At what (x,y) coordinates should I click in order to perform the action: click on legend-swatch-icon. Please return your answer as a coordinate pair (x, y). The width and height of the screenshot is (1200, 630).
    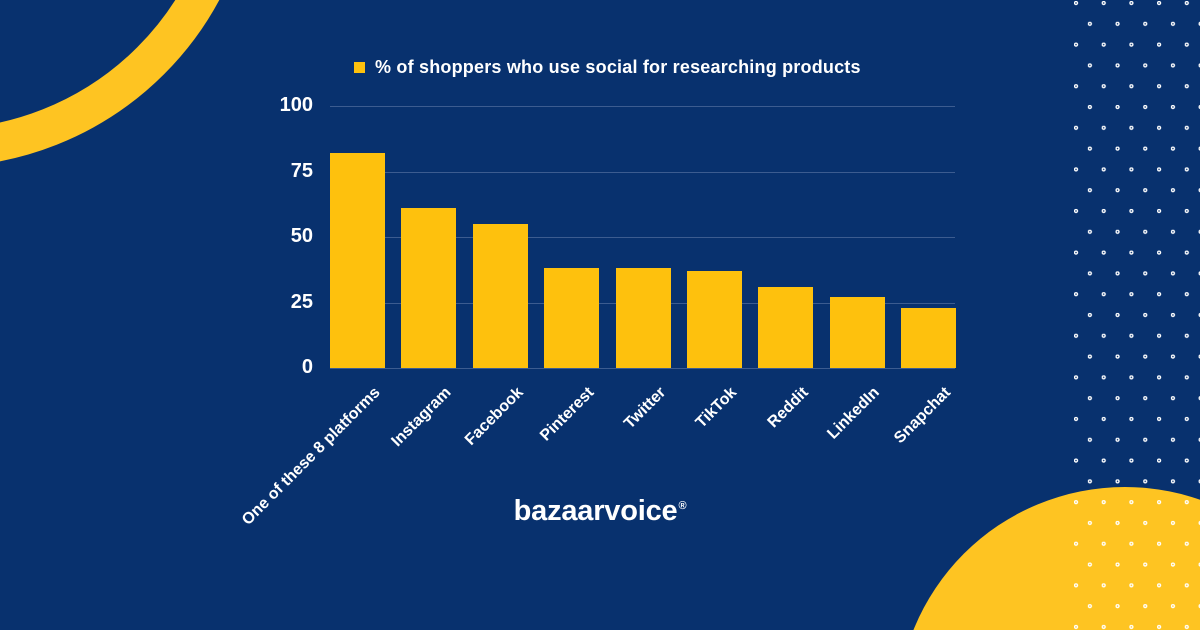
    Looking at the image, I should click on (359, 67).